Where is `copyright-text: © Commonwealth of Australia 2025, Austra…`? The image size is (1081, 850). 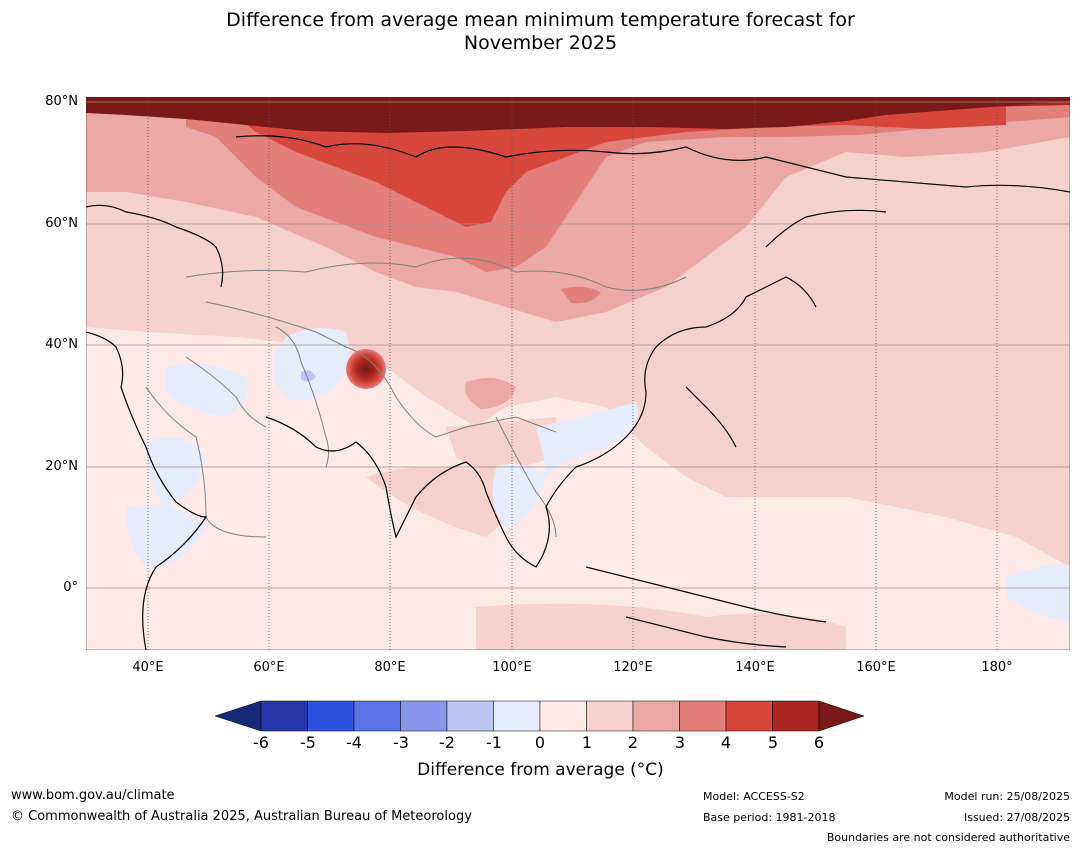
copyright-text: © Commonwealth of Australia 2025, Austra… is located at coordinates (241, 816).